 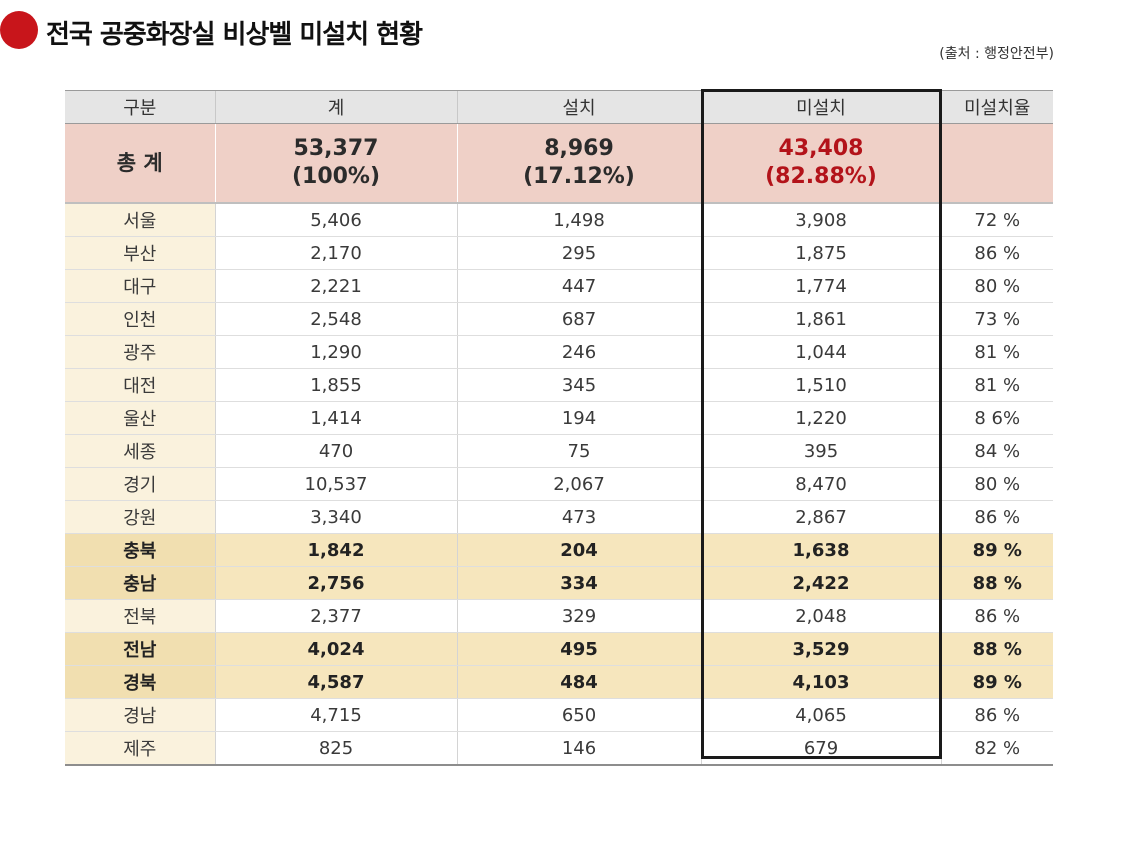 What do you see at coordinates (140, 253) in the screenshot?
I see `region-cell: 부산` at bounding box center [140, 253].